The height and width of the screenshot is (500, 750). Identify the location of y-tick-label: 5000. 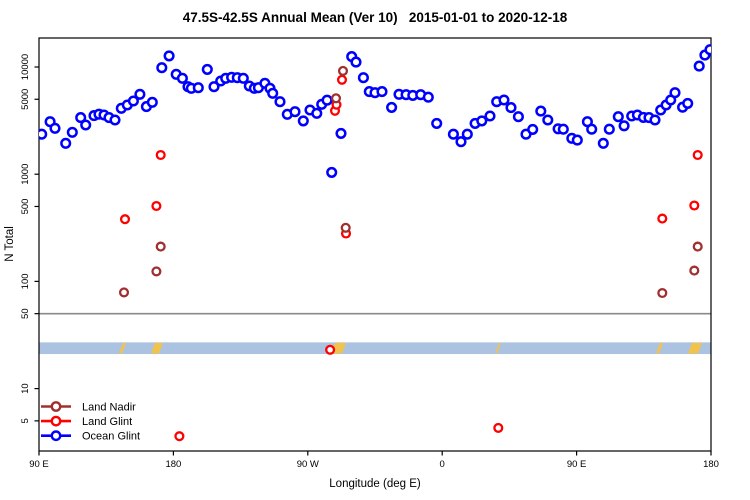
(25, 99).